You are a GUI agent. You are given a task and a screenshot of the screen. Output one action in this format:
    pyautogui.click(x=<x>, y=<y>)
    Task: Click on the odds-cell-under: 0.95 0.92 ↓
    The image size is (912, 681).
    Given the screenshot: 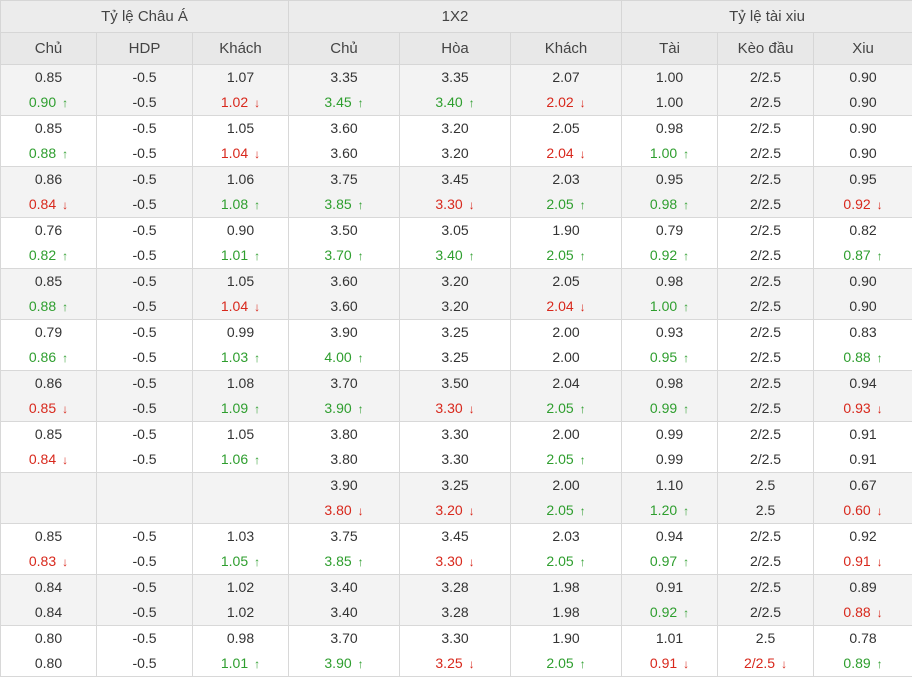 What is the action you would take?
    pyautogui.click(x=862, y=192)
    